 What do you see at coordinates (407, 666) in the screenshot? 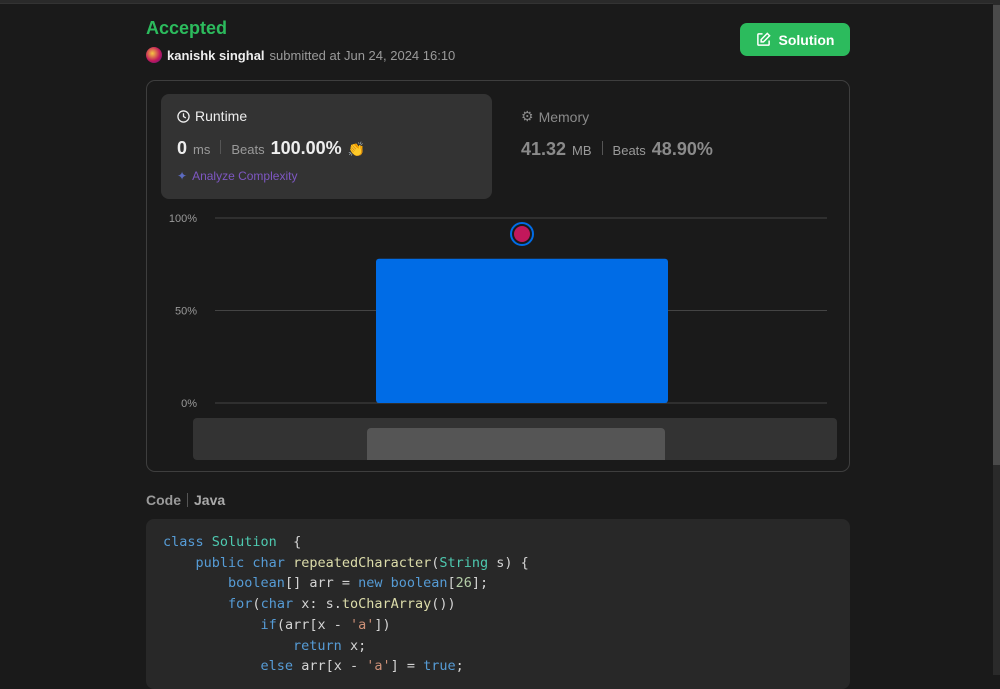
I see `code-token: ] =` at bounding box center [407, 666].